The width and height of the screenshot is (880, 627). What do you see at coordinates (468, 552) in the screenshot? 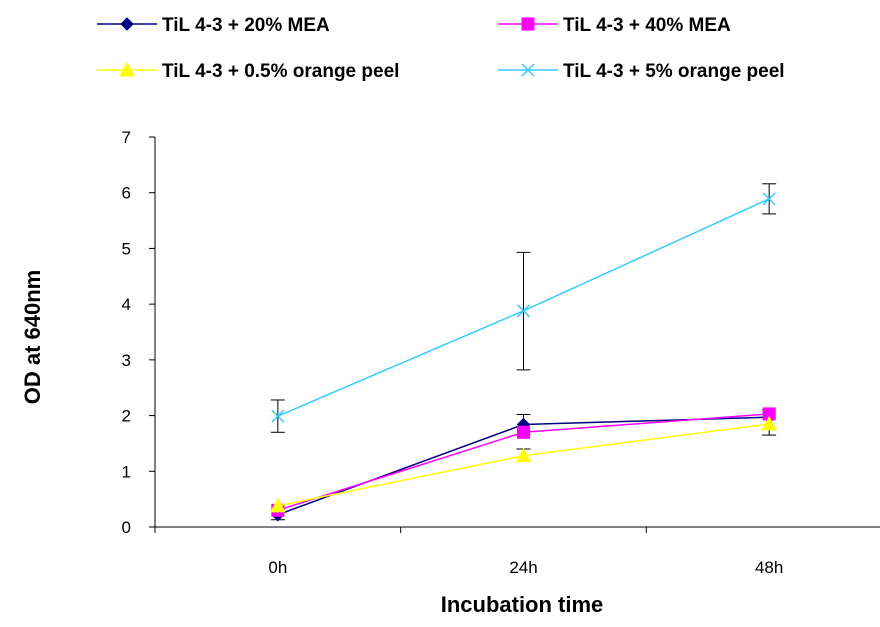
I see `x-ticks: 0h 24h 48h` at bounding box center [468, 552].